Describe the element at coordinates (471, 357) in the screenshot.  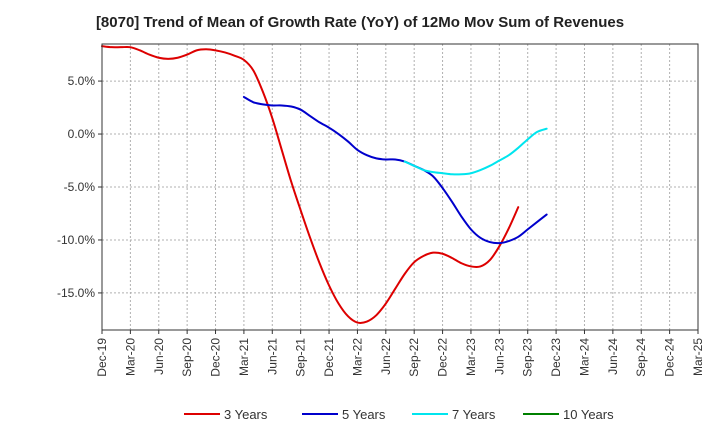
I see `x-tick-label: Mar-23` at that location.